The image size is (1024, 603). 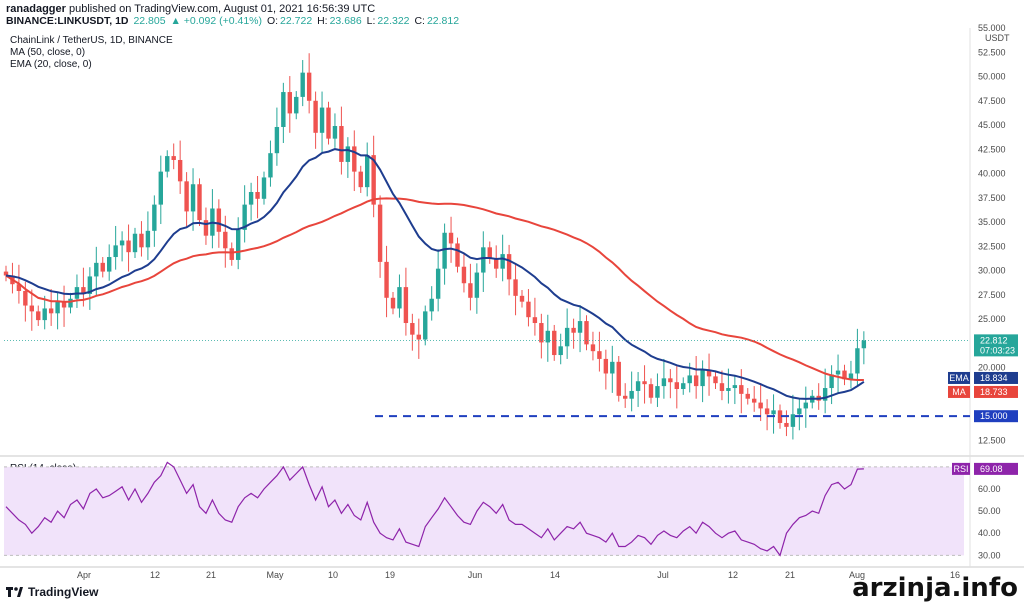 I want to click on time-tick-label: Aug, so click(x=857, y=575).